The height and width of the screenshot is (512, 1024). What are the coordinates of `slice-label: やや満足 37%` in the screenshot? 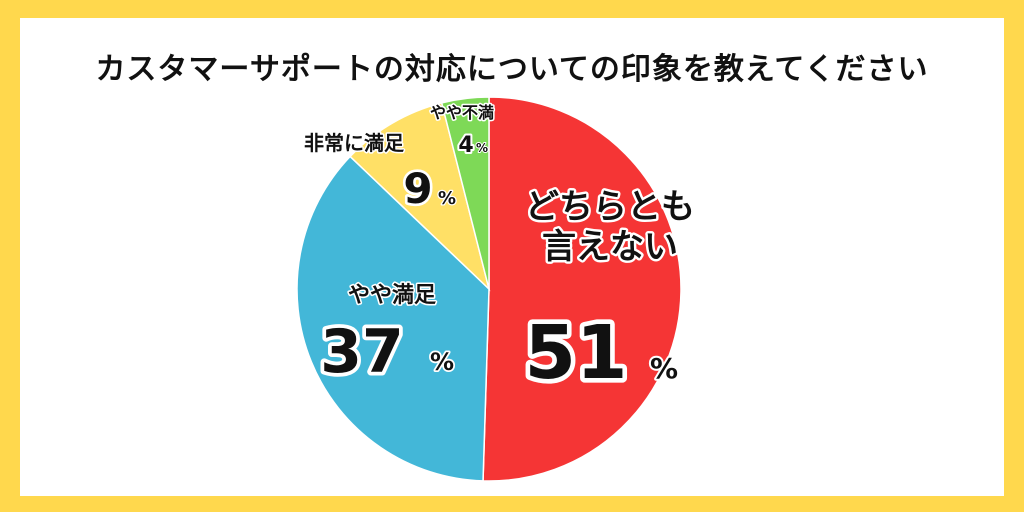 It's located at (386, 335).